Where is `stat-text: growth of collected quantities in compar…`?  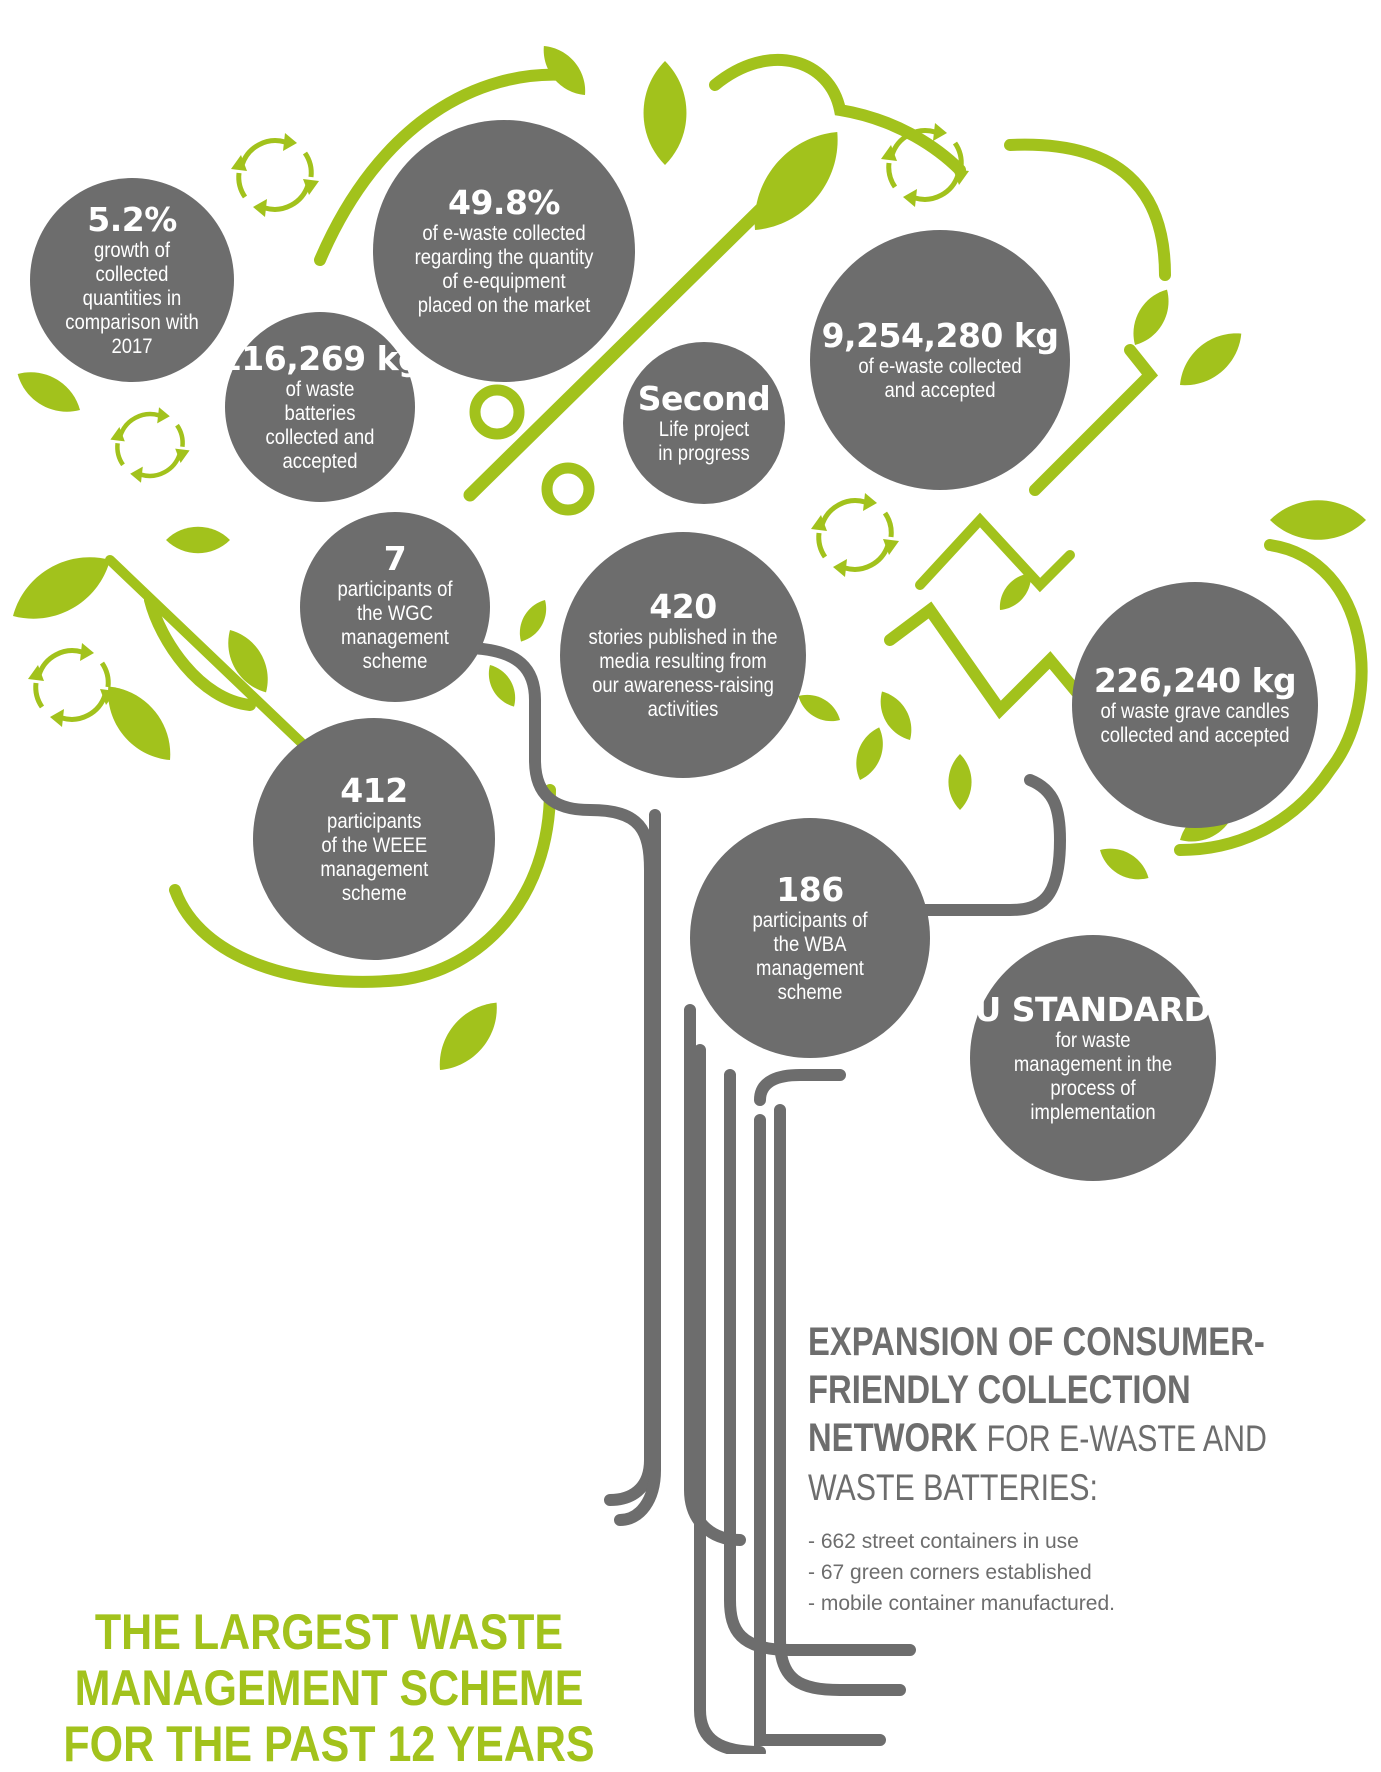 stat-text: growth of collected quantities in compar… is located at coordinates (132, 298).